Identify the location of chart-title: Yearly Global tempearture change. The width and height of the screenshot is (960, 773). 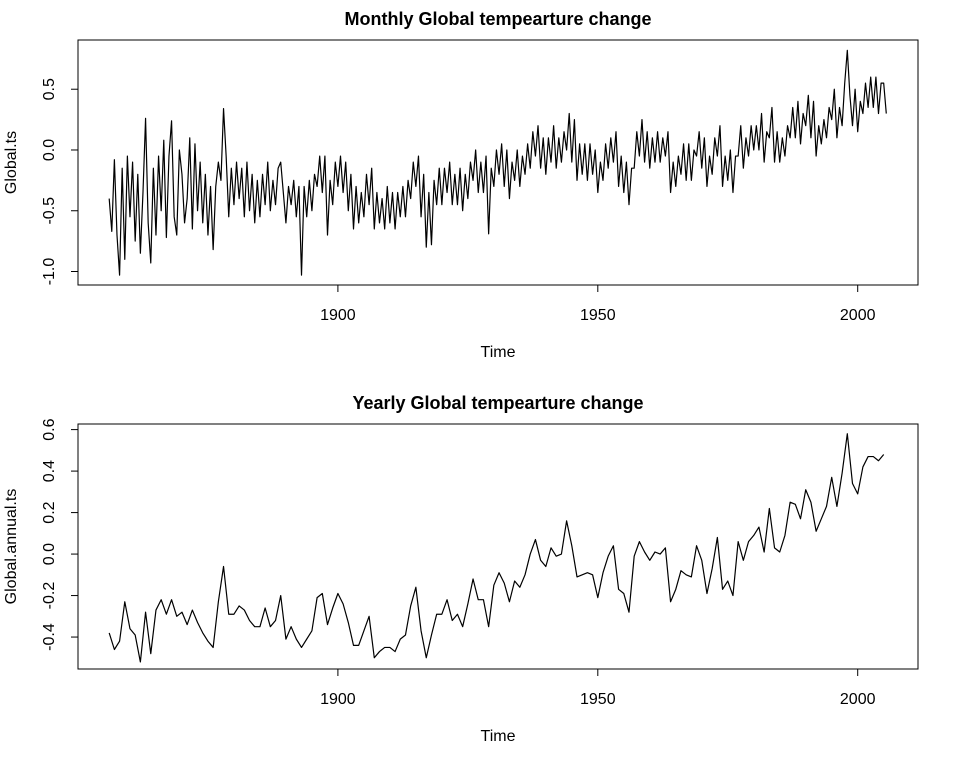
(497, 403).